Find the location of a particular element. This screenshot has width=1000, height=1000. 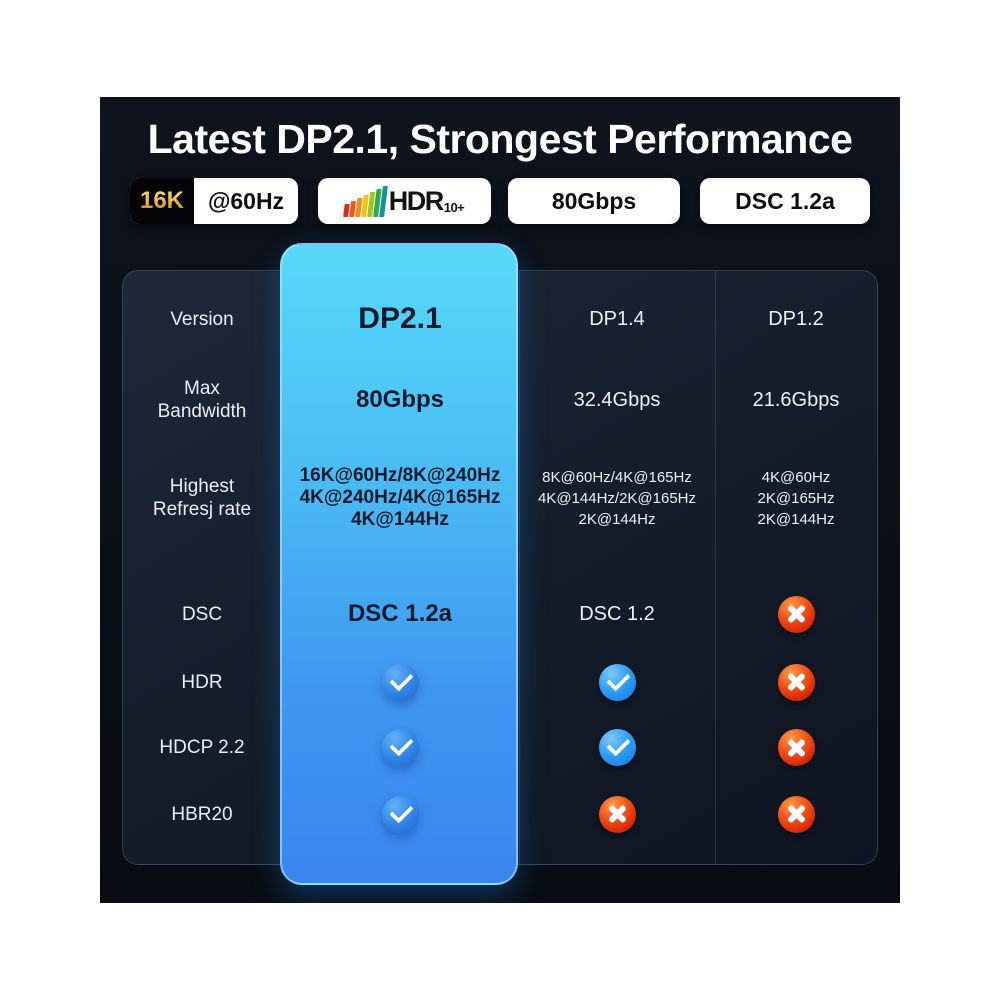

cell-dp14-dsc: DSC 1.2 is located at coordinates (617, 613).